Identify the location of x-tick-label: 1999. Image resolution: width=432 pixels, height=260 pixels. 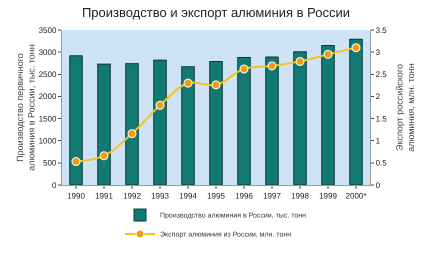
(328, 196).